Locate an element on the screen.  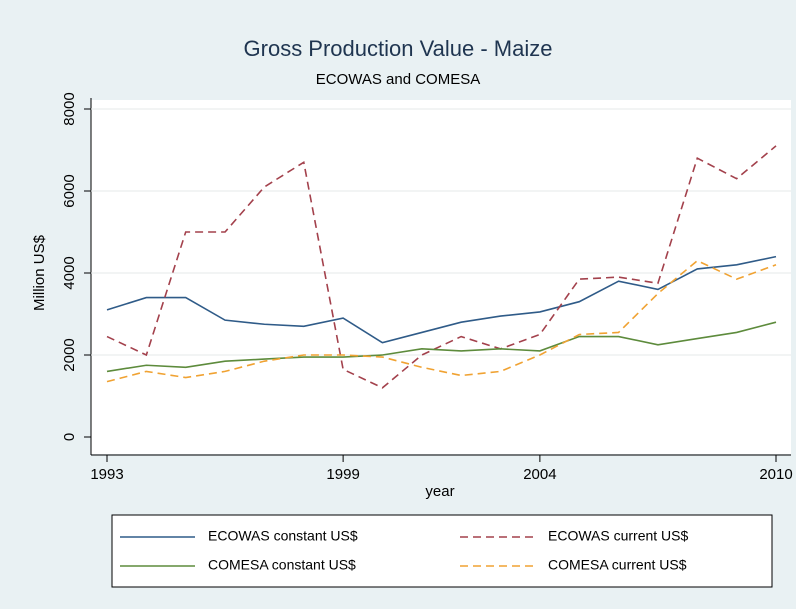
y-tick-label: 2000 is located at coordinates (69, 354).